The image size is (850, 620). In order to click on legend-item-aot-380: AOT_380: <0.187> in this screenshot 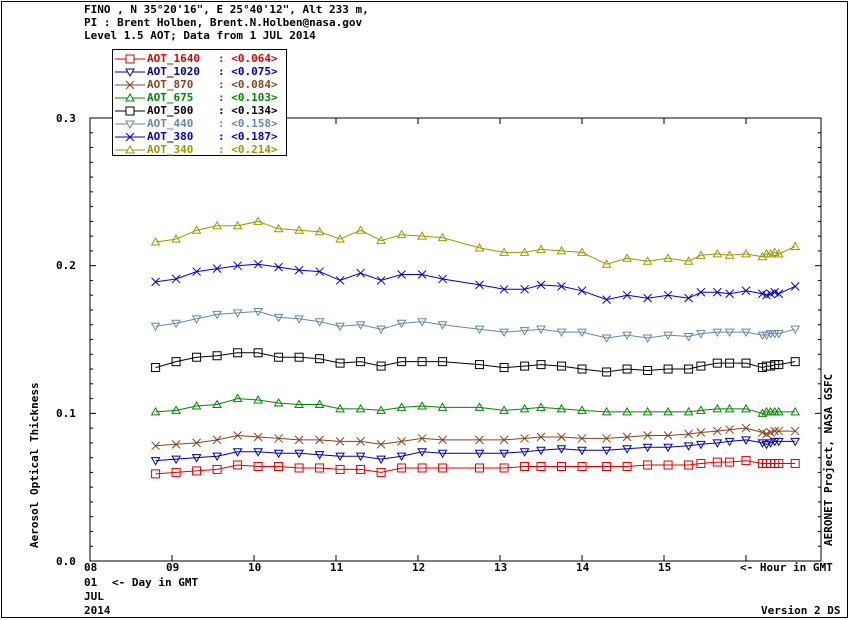, I will do `click(200, 136)`.